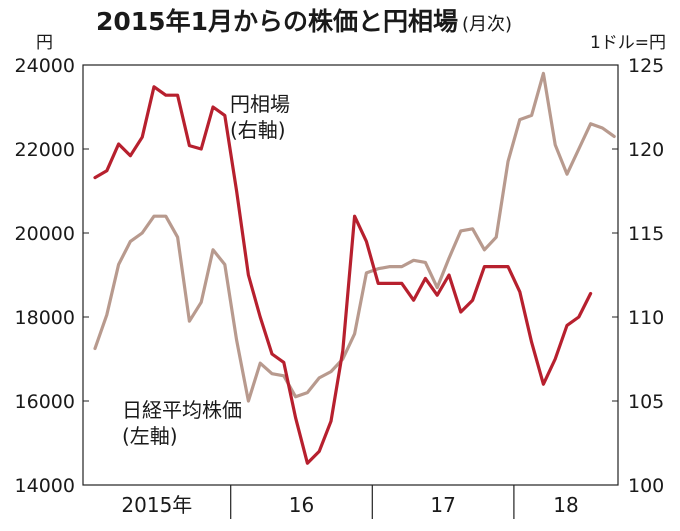 The width and height of the screenshot is (680, 531). Describe the element at coordinates (646, 234) in the screenshot. I see `right-axis-tick-label: 115` at that location.